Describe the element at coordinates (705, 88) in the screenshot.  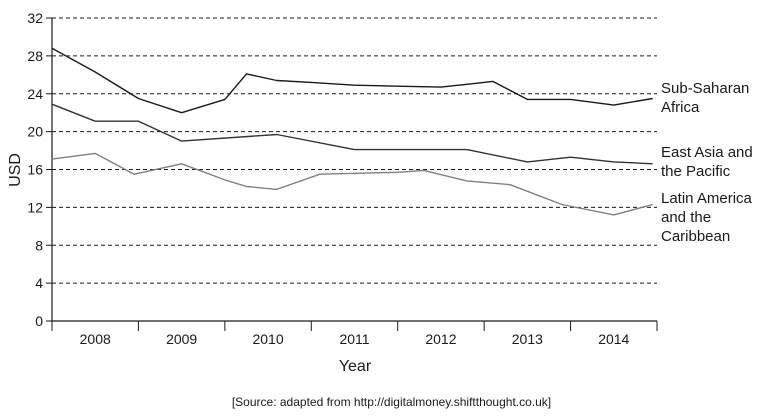
I see `series-label-line: Sub-Saharan` at that location.